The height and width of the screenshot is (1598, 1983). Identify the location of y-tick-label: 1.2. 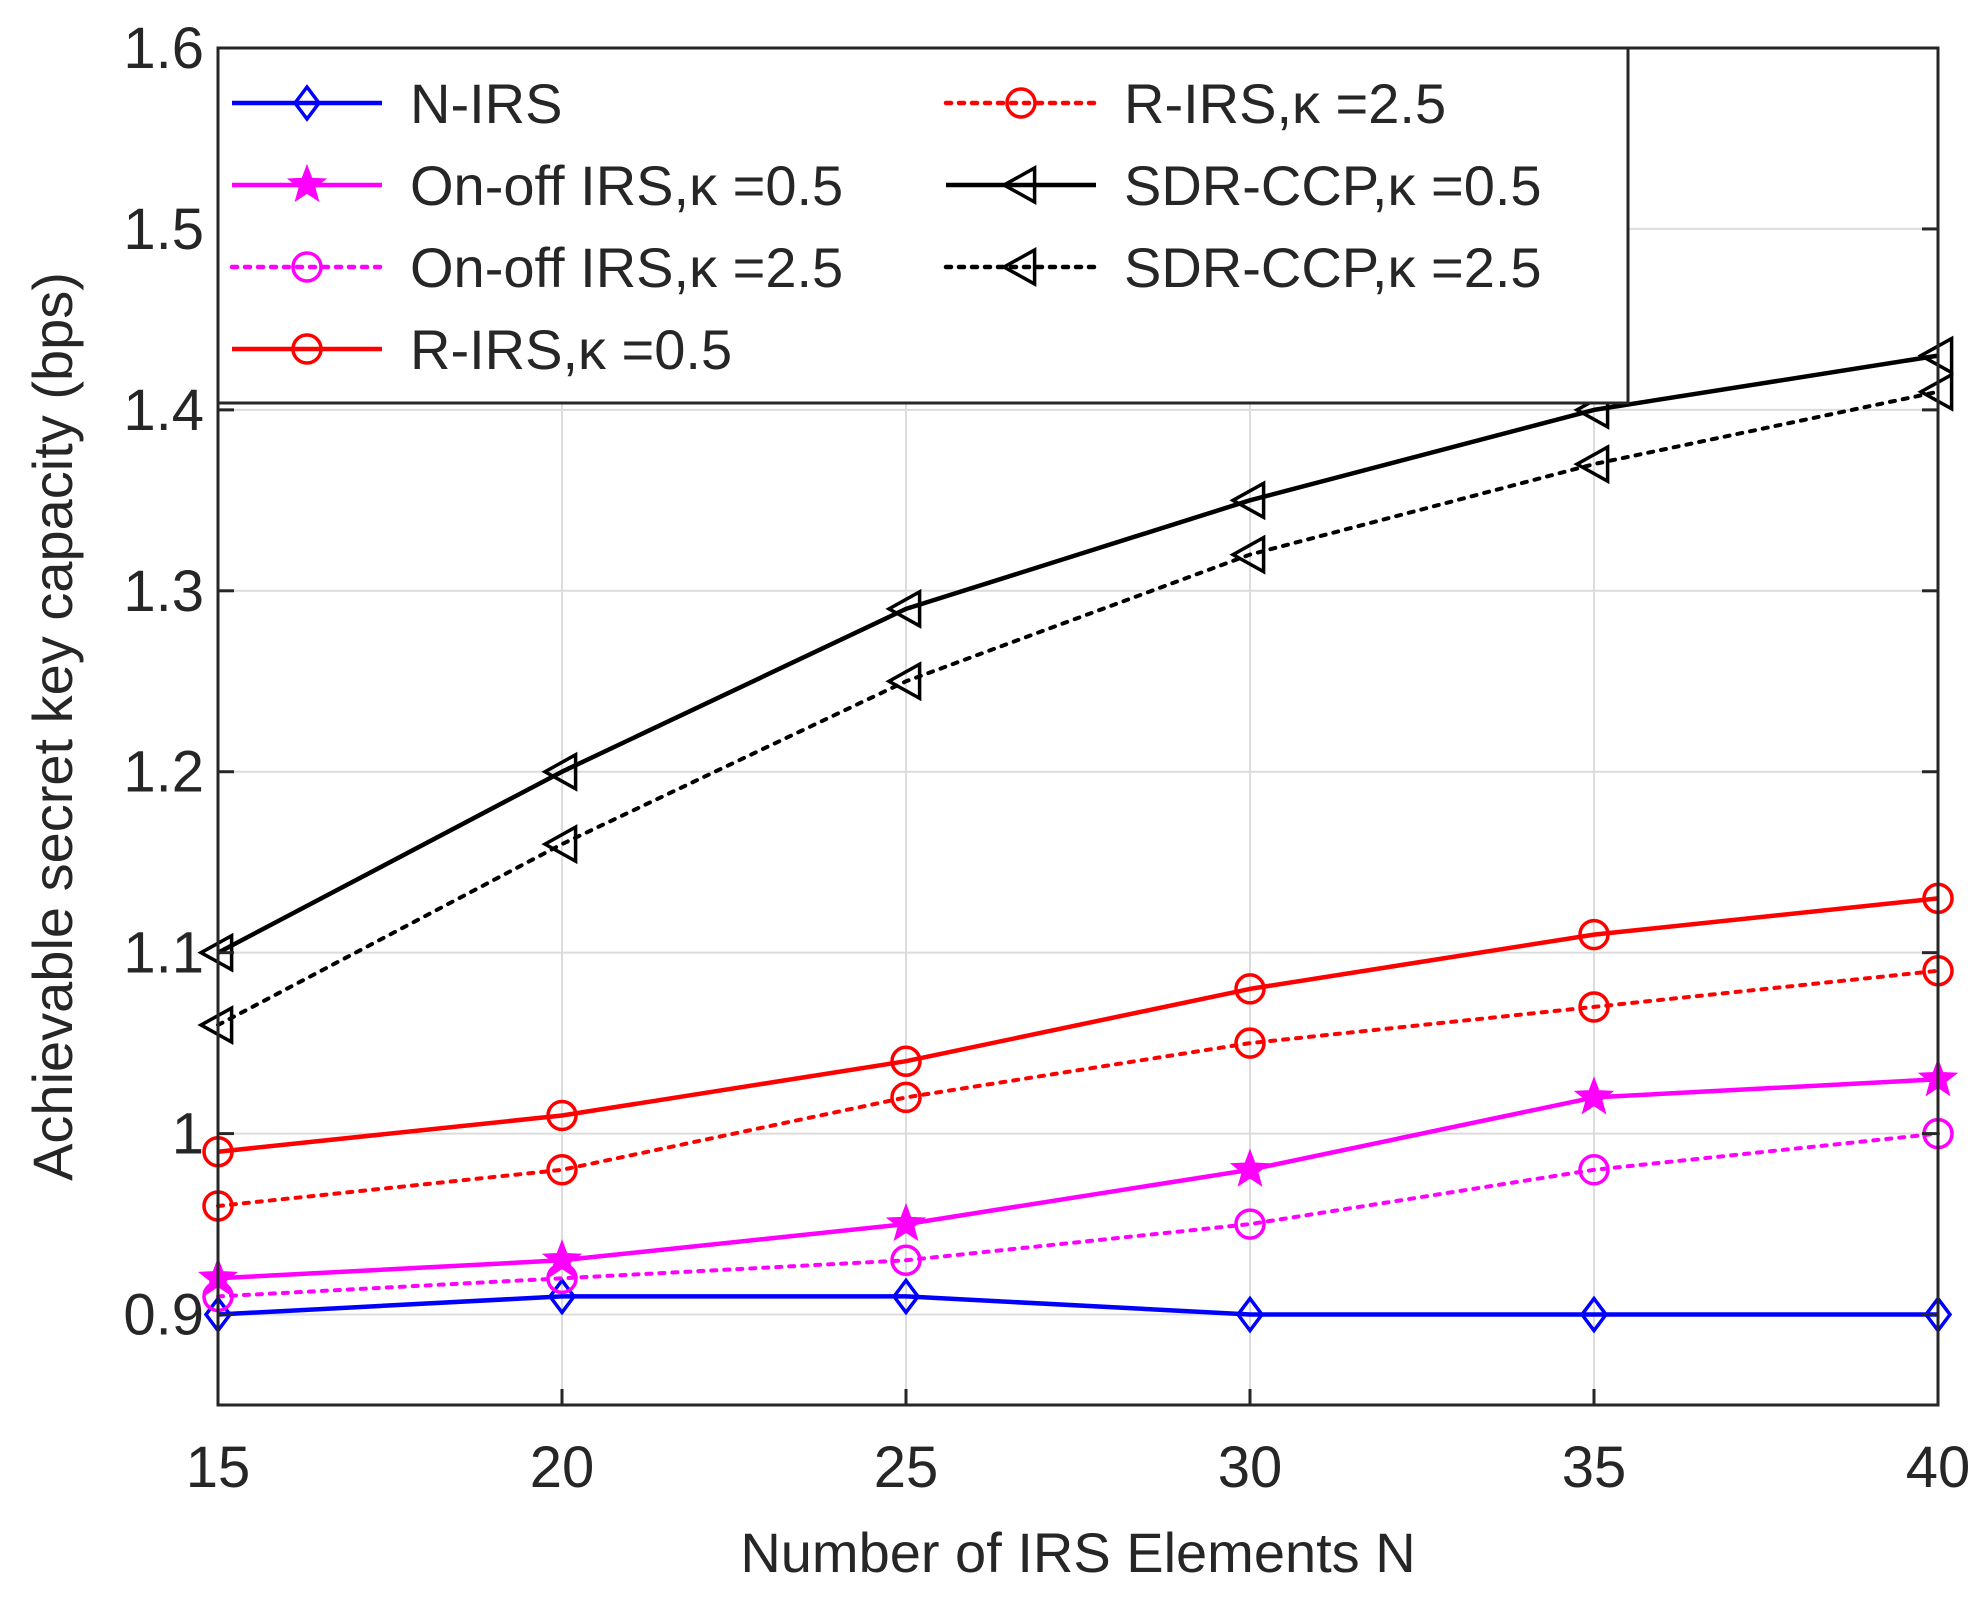
(163, 772).